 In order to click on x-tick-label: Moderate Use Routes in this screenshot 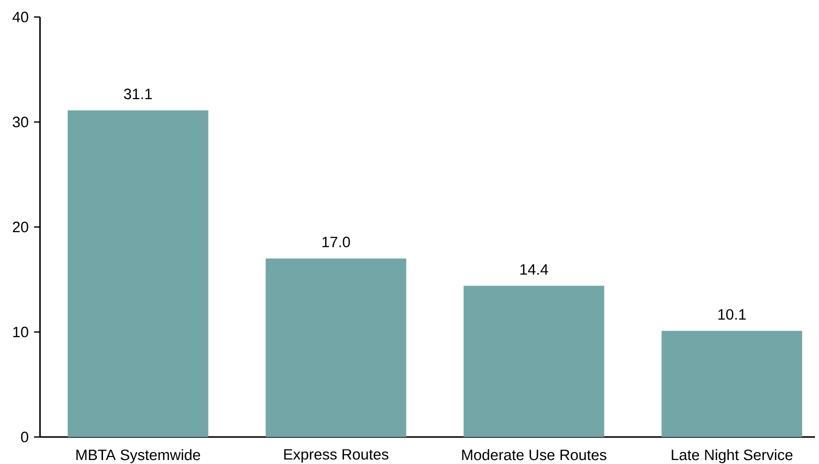, I will do `click(534, 454)`.